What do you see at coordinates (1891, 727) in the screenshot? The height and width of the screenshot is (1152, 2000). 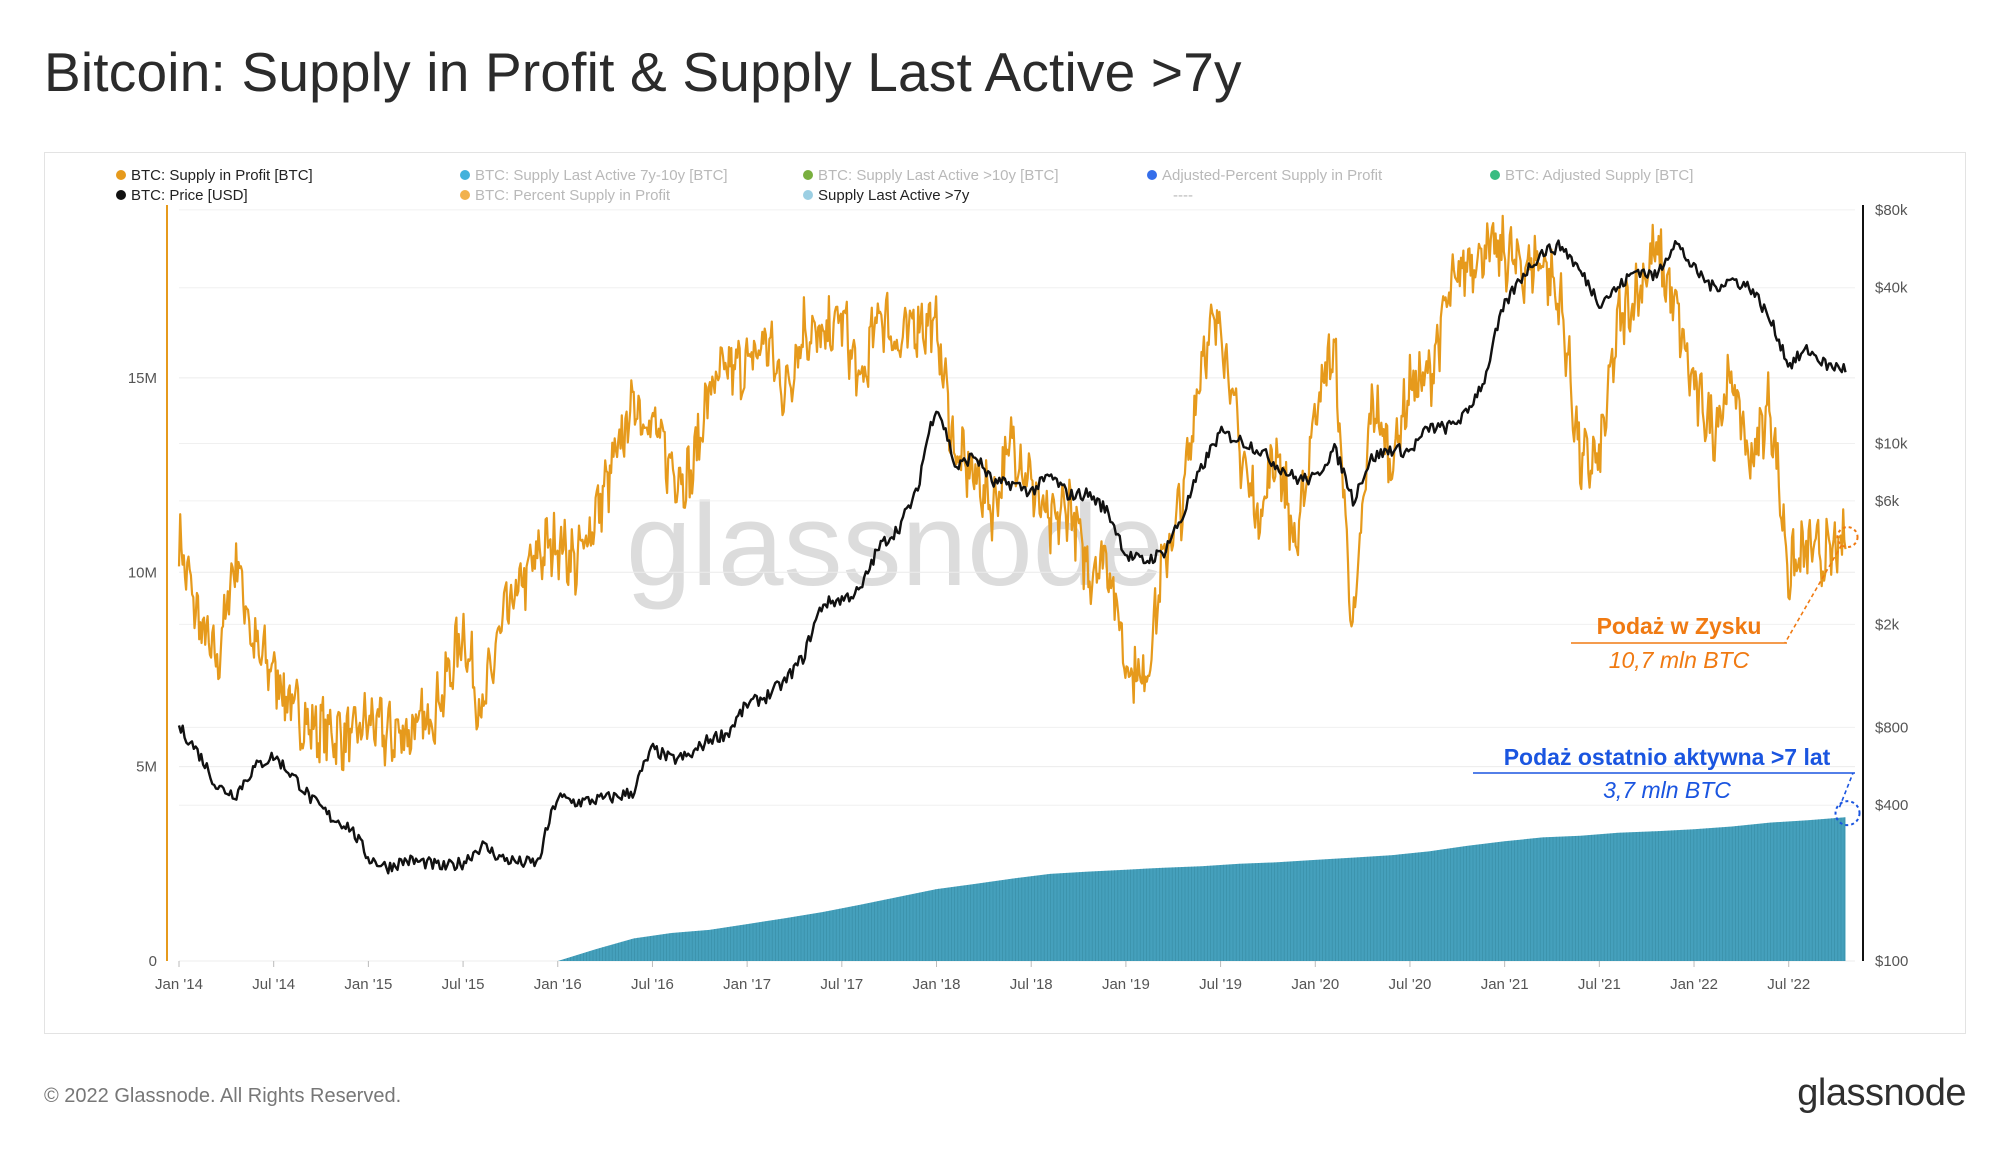 I see `y-right-tick-label: $800` at bounding box center [1891, 727].